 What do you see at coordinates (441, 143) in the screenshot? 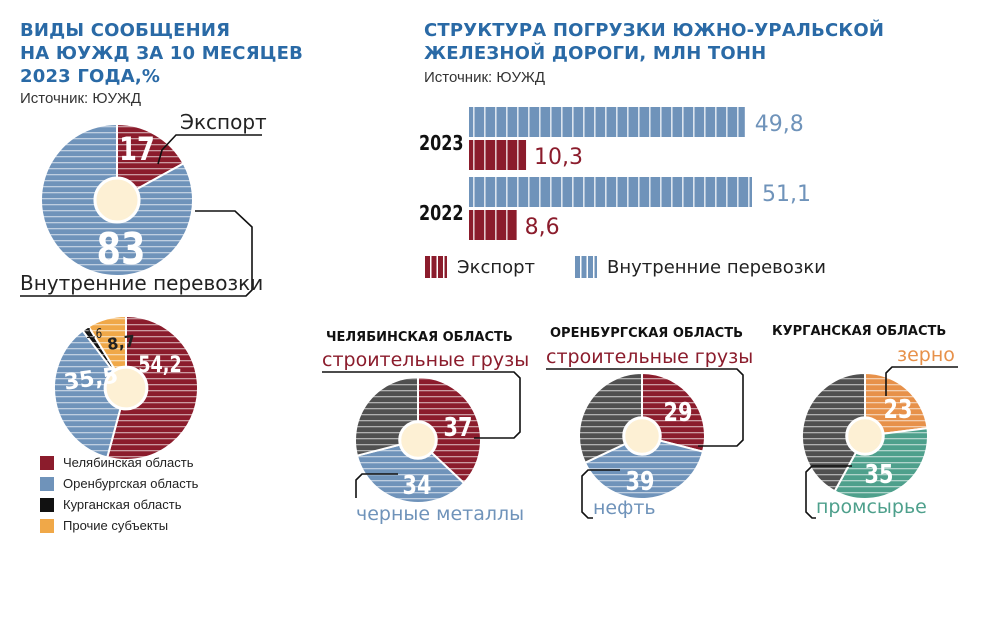
I see `bar-year-2023: 2023` at bounding box center [441, 143].